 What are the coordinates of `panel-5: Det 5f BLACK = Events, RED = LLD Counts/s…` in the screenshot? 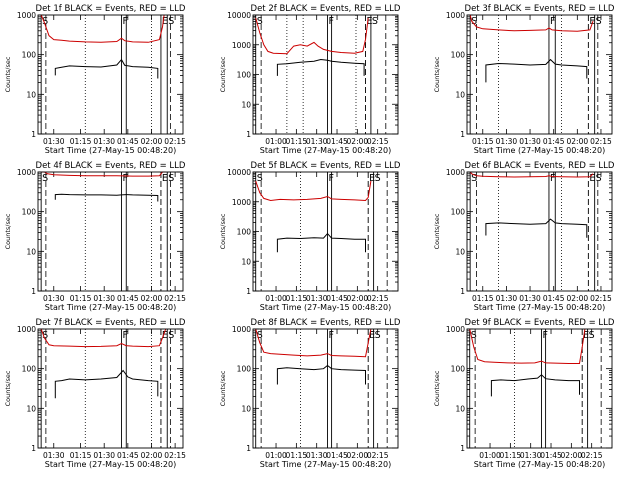 It's located at (310, 236).